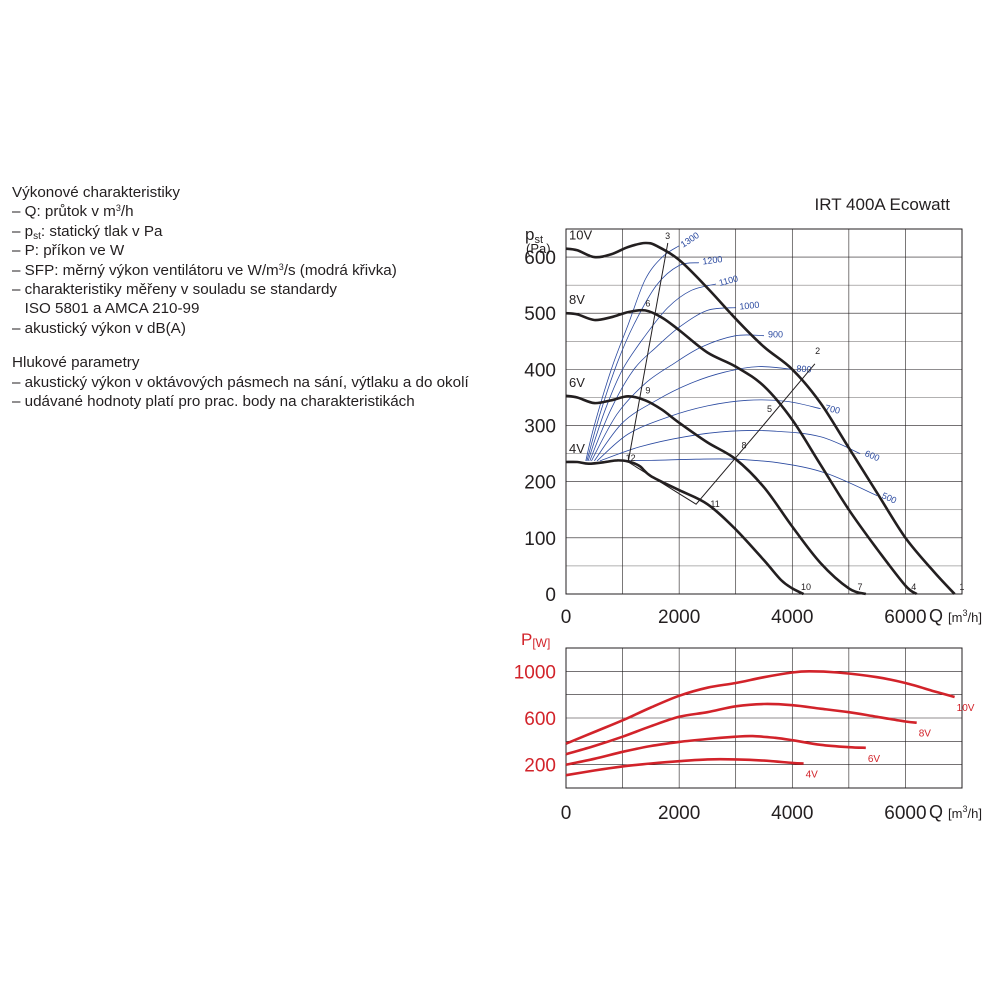  Describe the element at coordinates (538, 248) in the screenshot. I see `y-axis-unit: (Pa)` at that location.